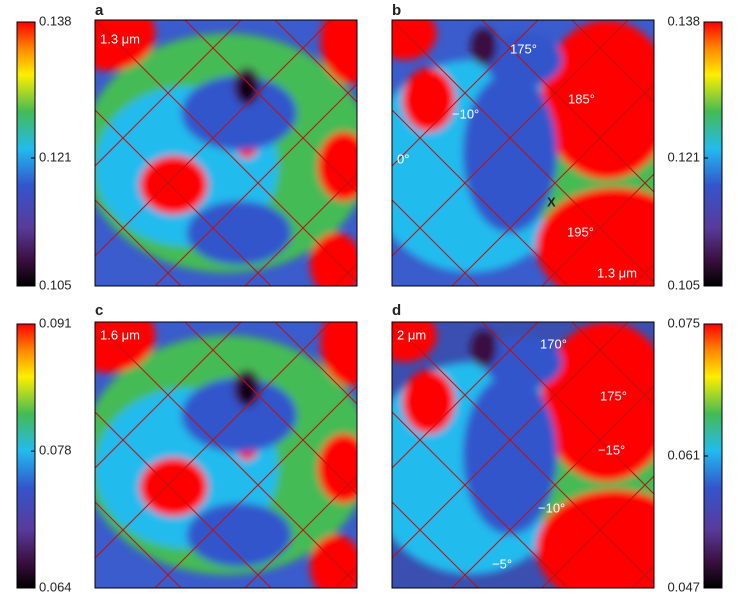 This screenshot has height=608, width=739. Describe the element at coordinates (411, 334) in the screenshot. I see `annotation: 2 μm` at that location.